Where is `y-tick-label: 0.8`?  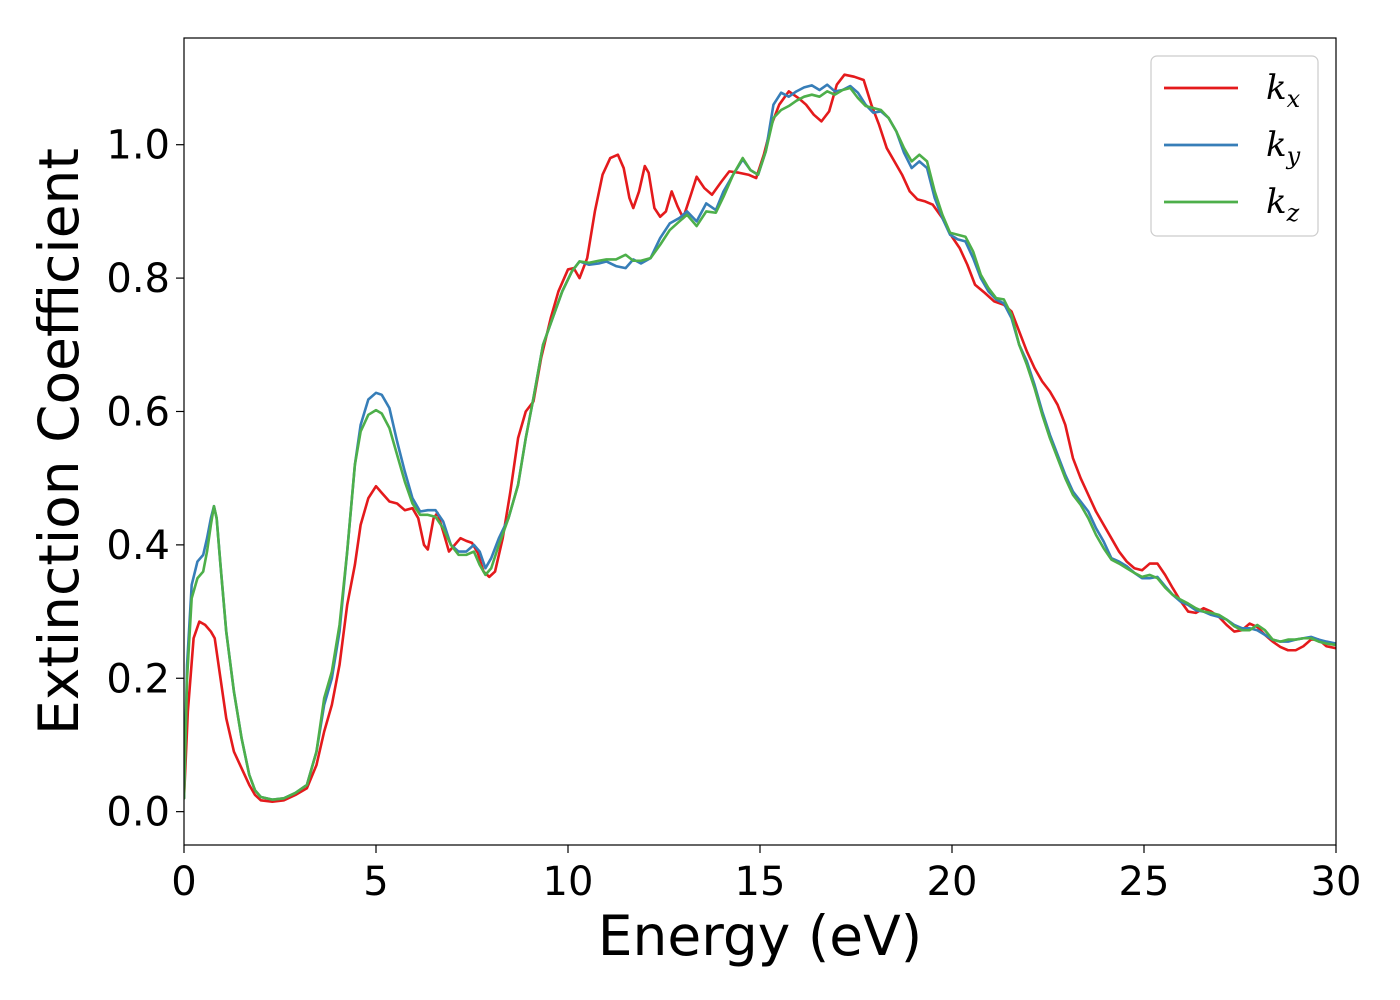 y-tick-label: 0.8 is located at coordinates (138, 279).